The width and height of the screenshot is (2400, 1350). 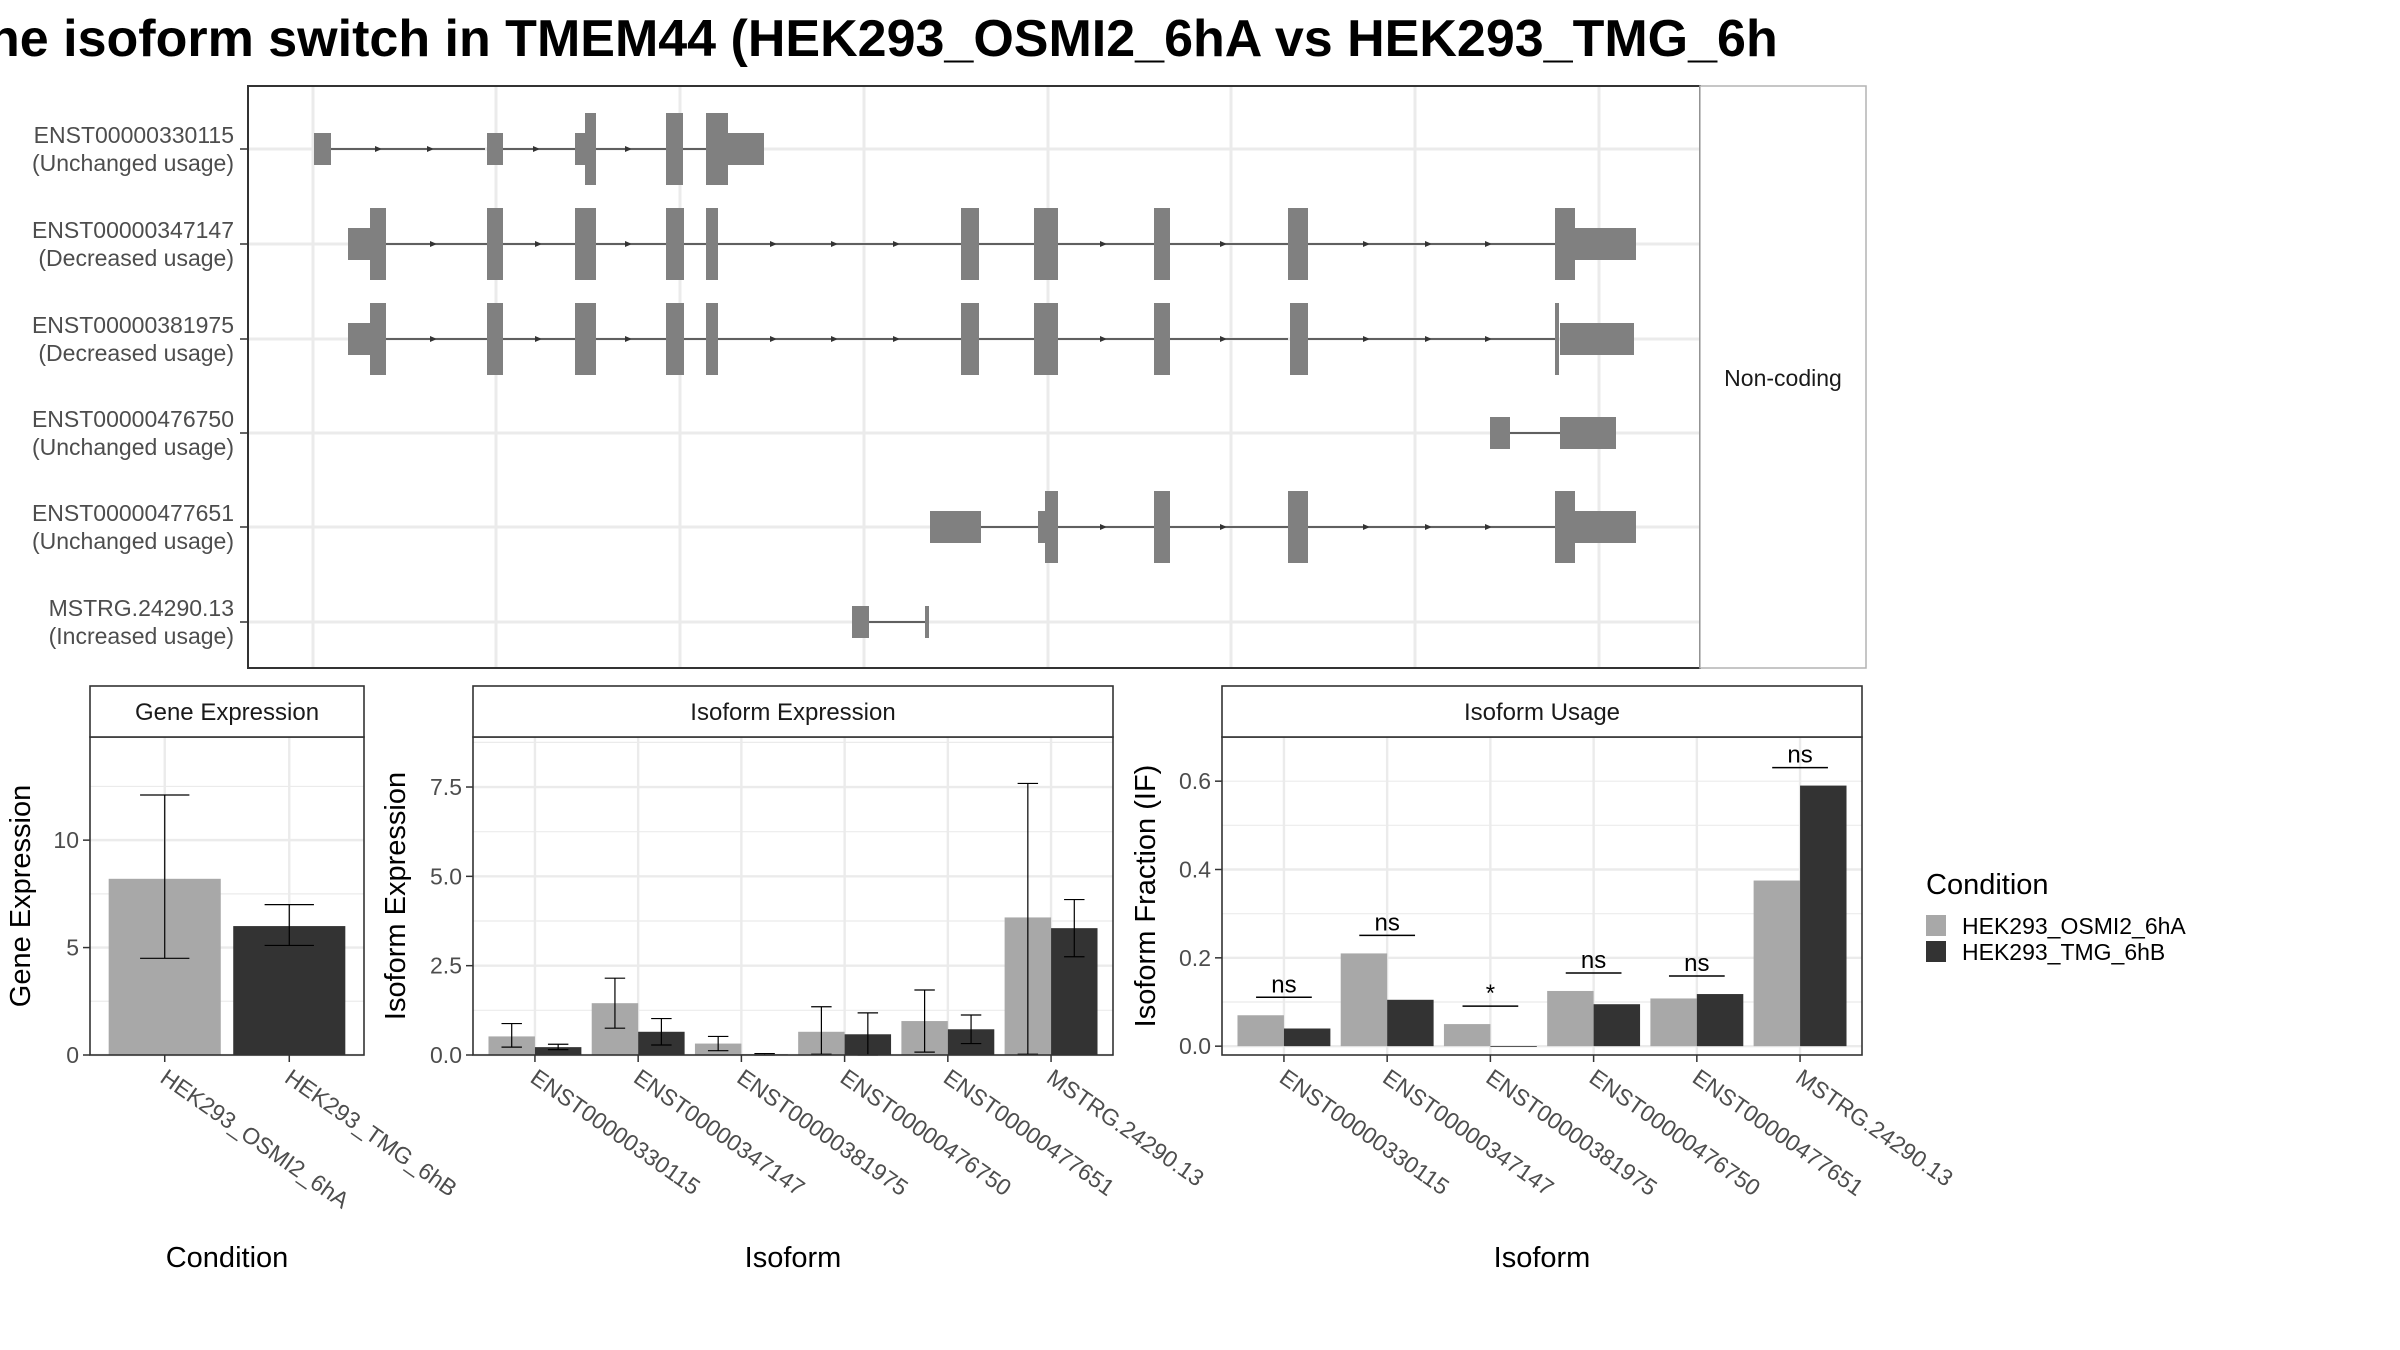 I want to click on x-tick-label: ENST00000347147, so click(x=719, y=1132).